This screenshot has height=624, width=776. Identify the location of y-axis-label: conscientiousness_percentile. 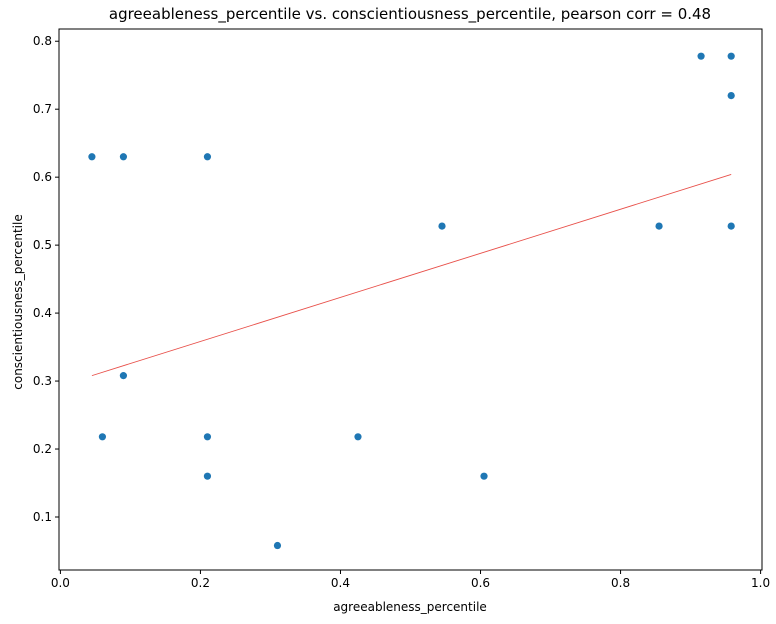
(18, 301).